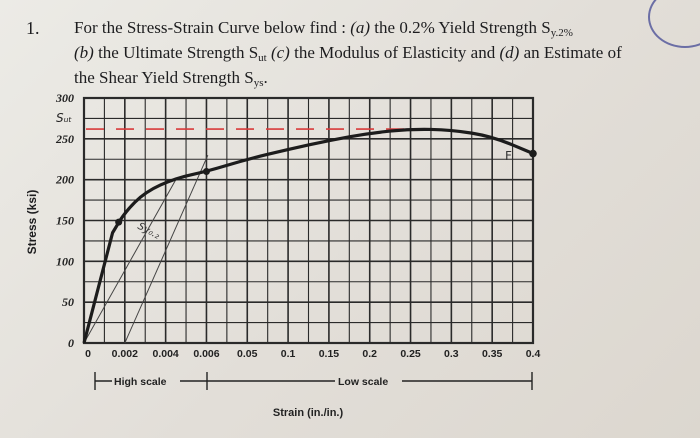 This screenshot has height=438, width=700. Describe the element at coordinates (165, 354) in the screenshot. I see `x-tick-label: 0.004` at that location.